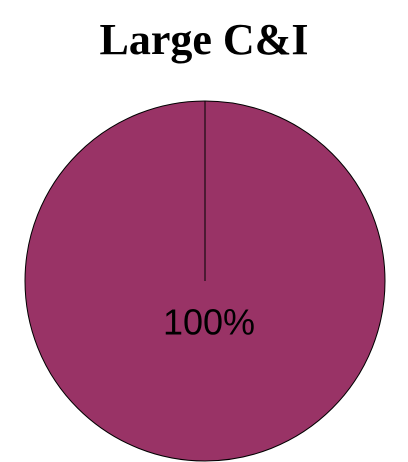 The image size is (408, 462). What do you see at coordinates (209, 322) in the screenshot?
I see `value-label: 100%` at bounding box center [209, 322].